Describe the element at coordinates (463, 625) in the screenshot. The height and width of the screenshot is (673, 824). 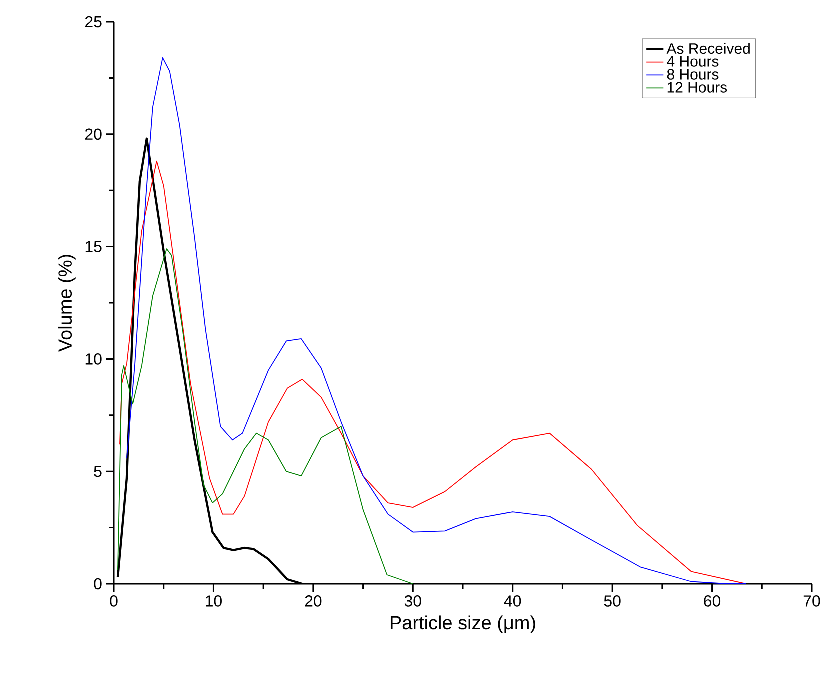
I see `x-axis-title: Particle size (μm)` at that location.